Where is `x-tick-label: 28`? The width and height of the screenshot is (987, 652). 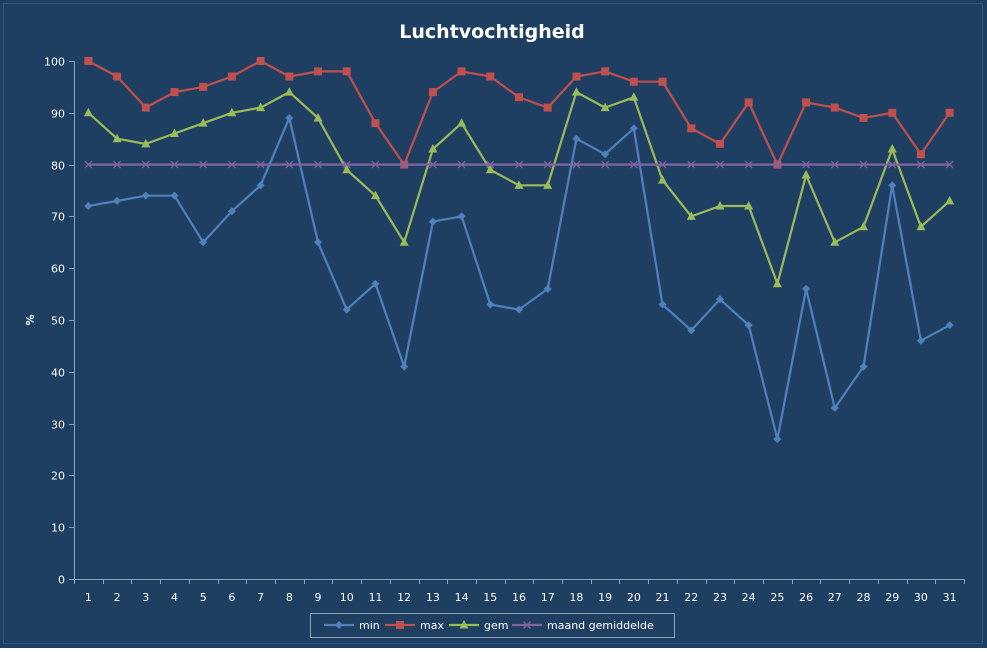 x-tick-label: 28 is located at coordinates (864, 597).